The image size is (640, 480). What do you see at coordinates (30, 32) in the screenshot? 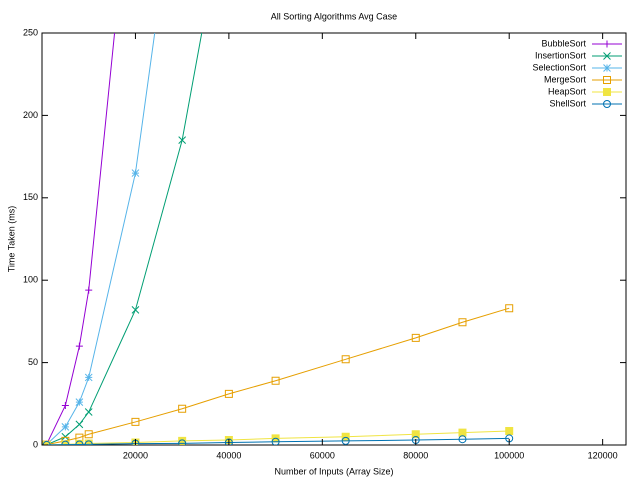
I see `y-tick-label: 250` at bounding box center [30, 32].